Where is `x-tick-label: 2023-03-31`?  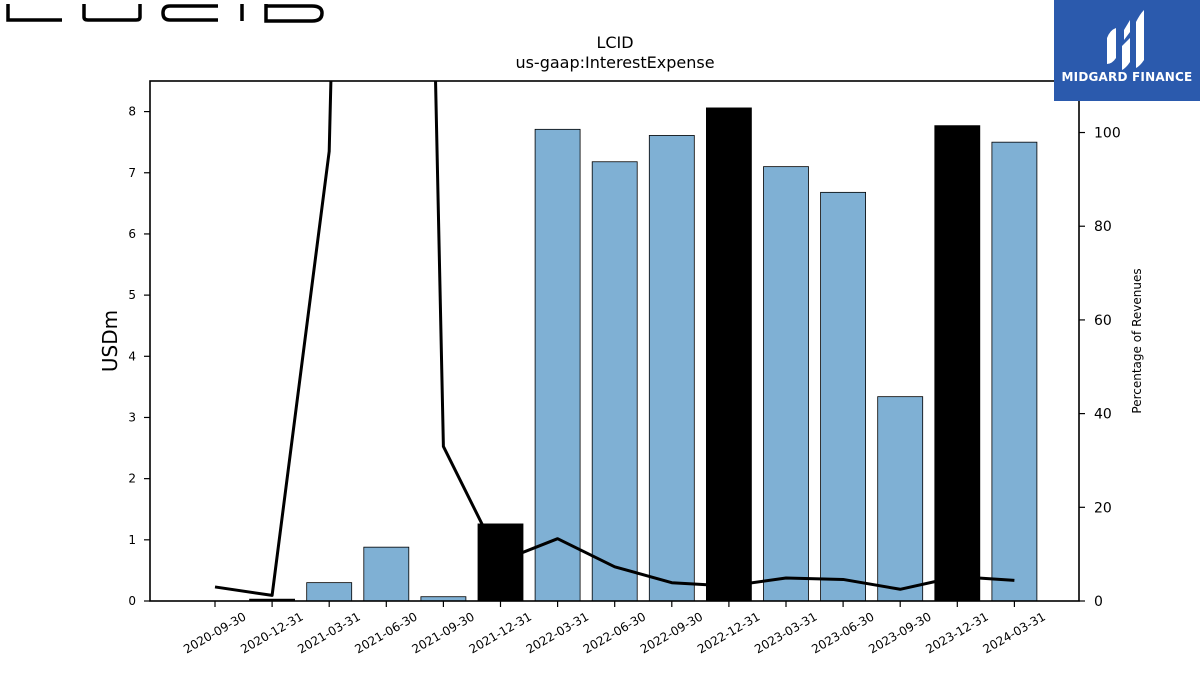
x-tick-label: 2023-03-31 is located at coordinates (785, 632).